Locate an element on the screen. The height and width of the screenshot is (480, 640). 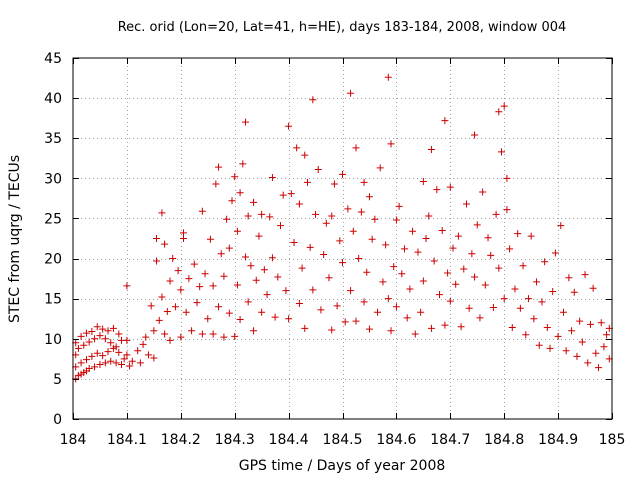
y-tick-label: 40 is located at coordinates (53, 99).